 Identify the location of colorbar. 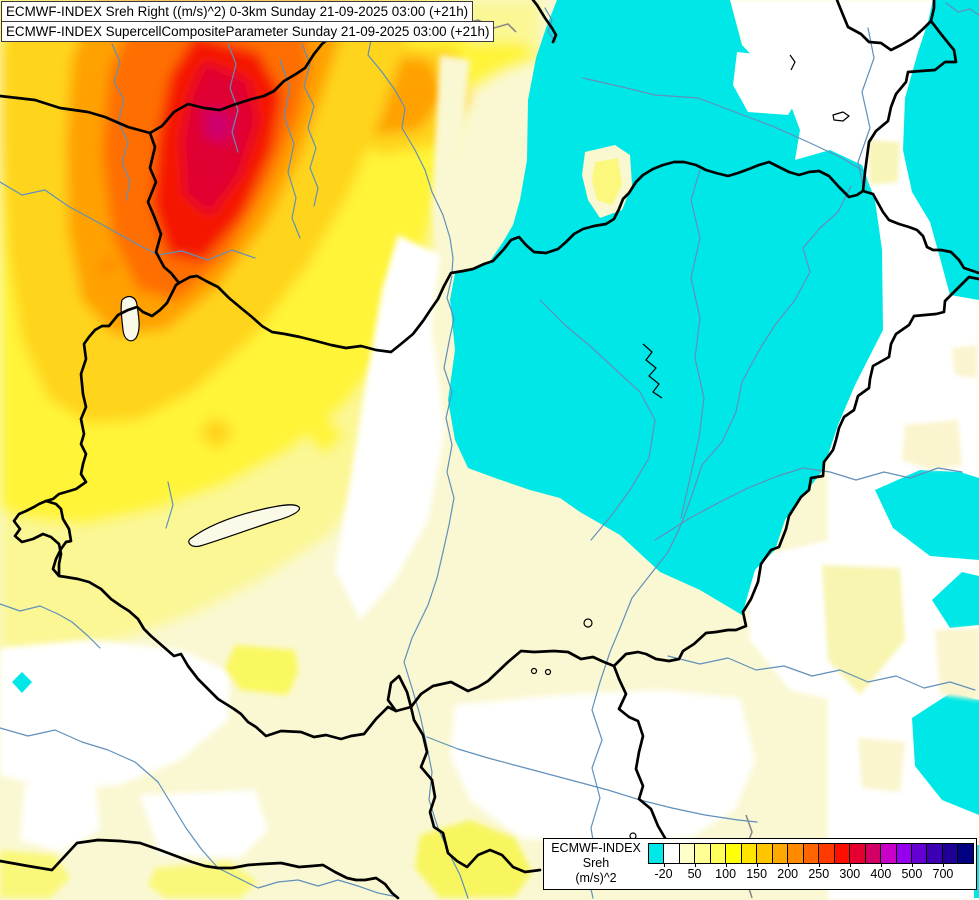
(811, 853).